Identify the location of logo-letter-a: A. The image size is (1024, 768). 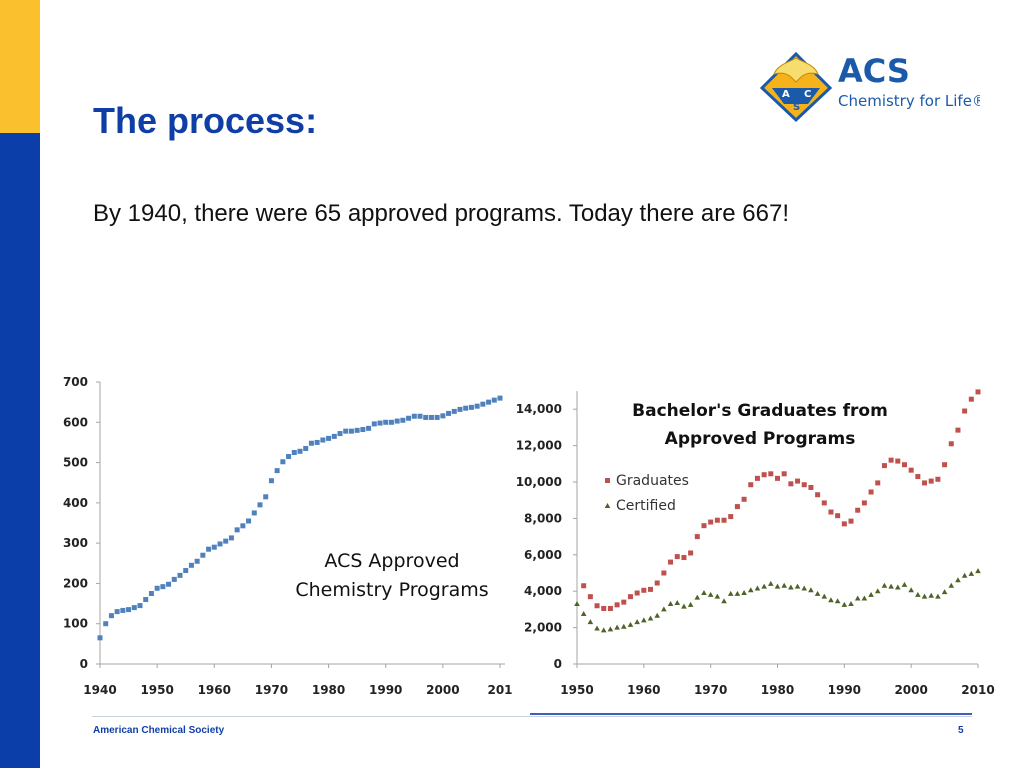
(786, 94).